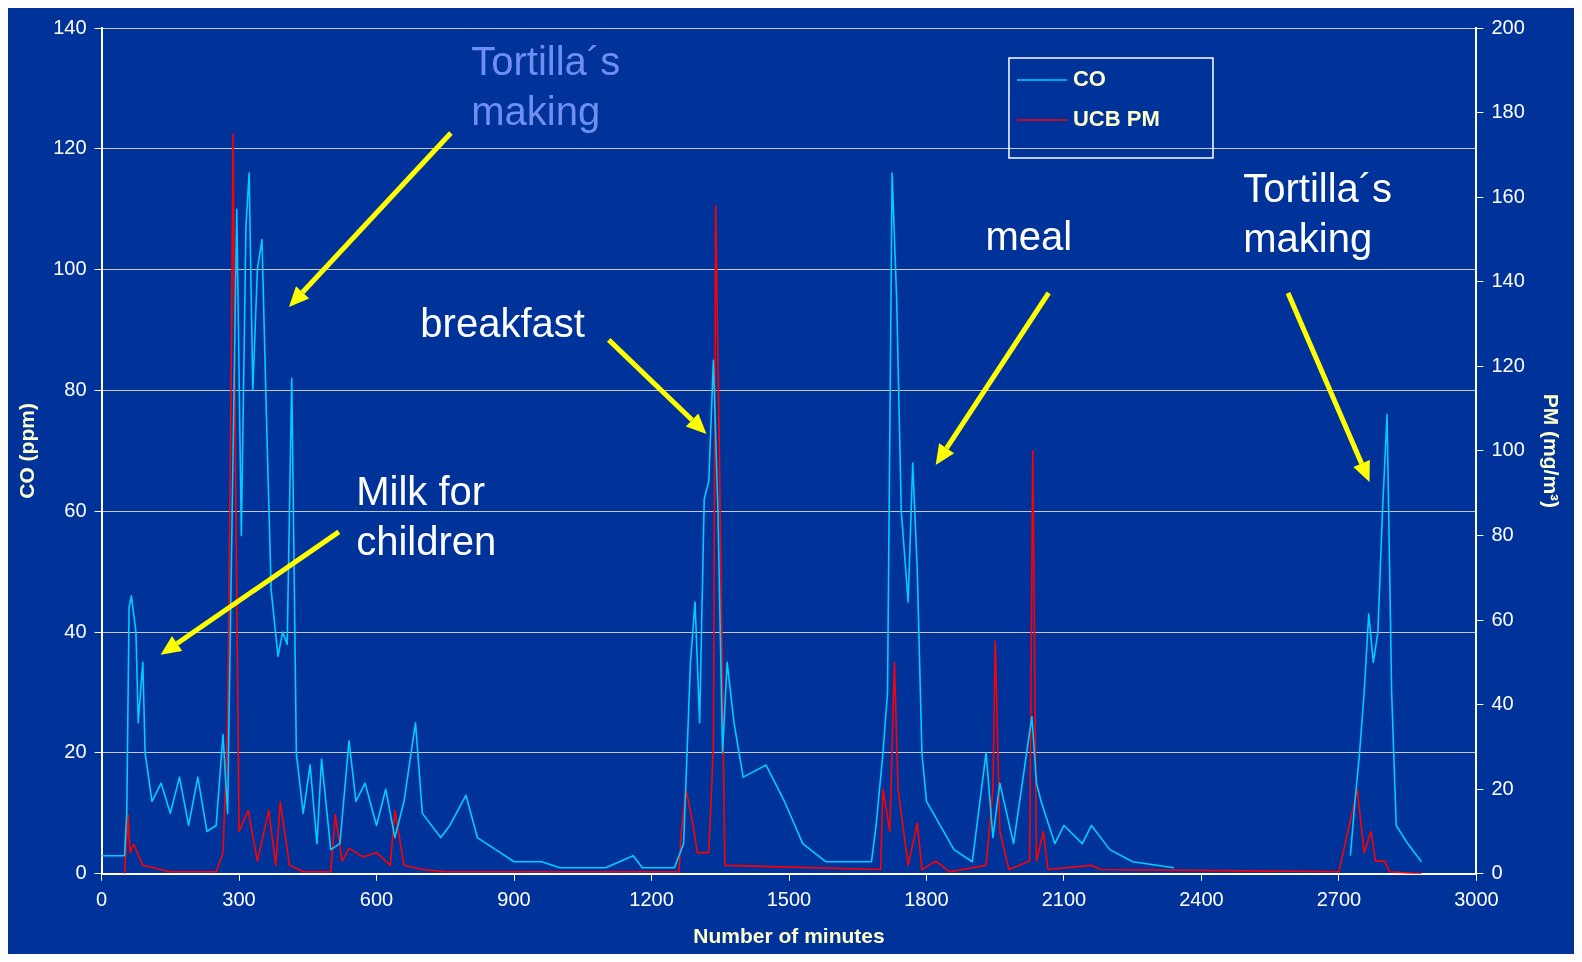  Describe the element at coordinates (1476, 899) in the screenshot. I see `x-tick-label: 3000` at that location.